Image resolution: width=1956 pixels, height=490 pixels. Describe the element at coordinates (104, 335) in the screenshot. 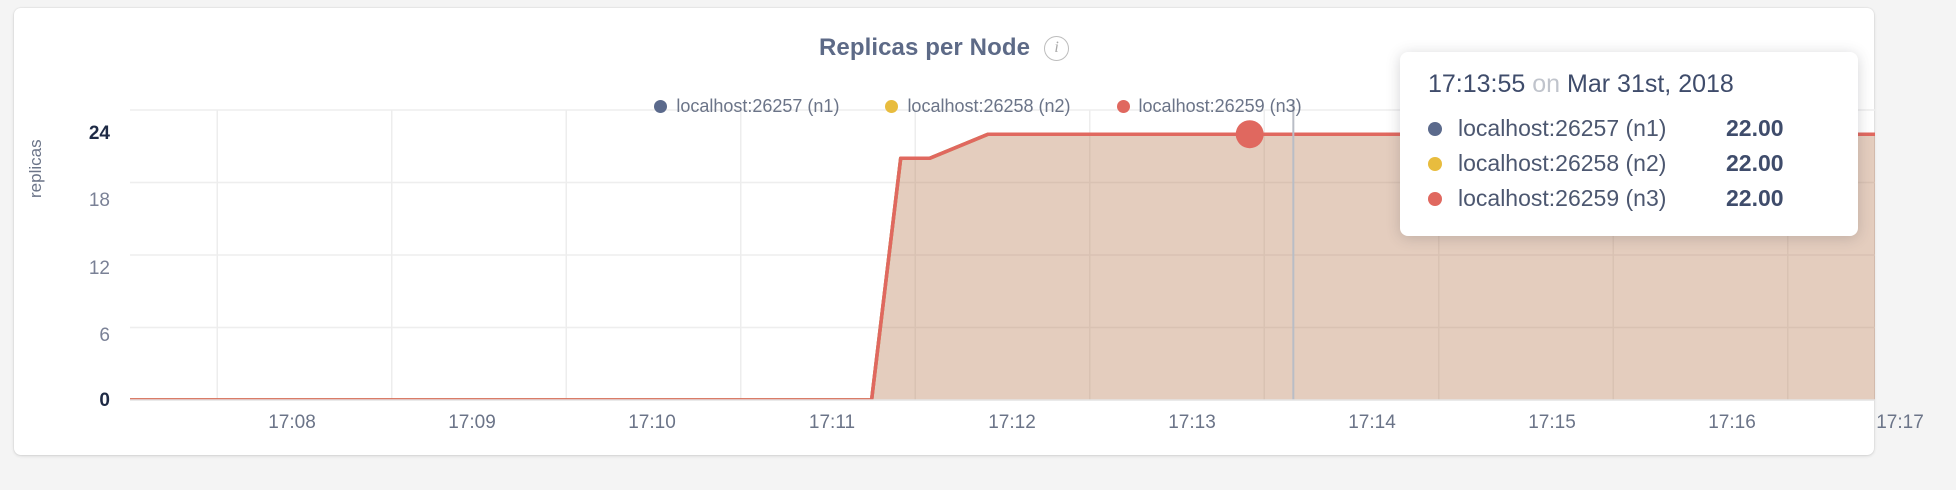

I see `y-tick-6: 6` at that location.